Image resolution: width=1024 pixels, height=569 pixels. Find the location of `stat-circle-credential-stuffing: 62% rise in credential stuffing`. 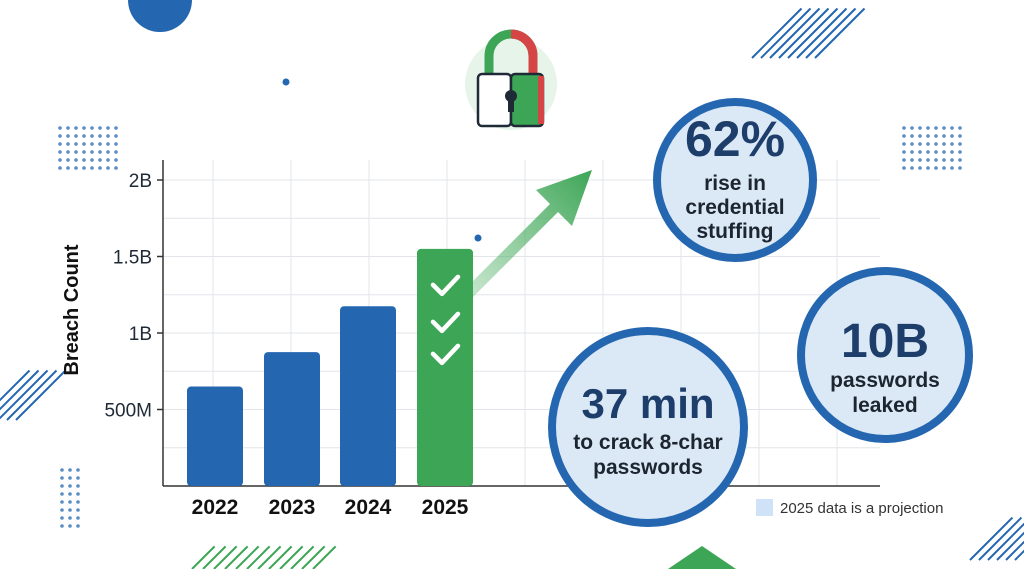

stat-circle-credential-stuffing: 62% rise in credential stuffing is located at coordinates (735, 180).